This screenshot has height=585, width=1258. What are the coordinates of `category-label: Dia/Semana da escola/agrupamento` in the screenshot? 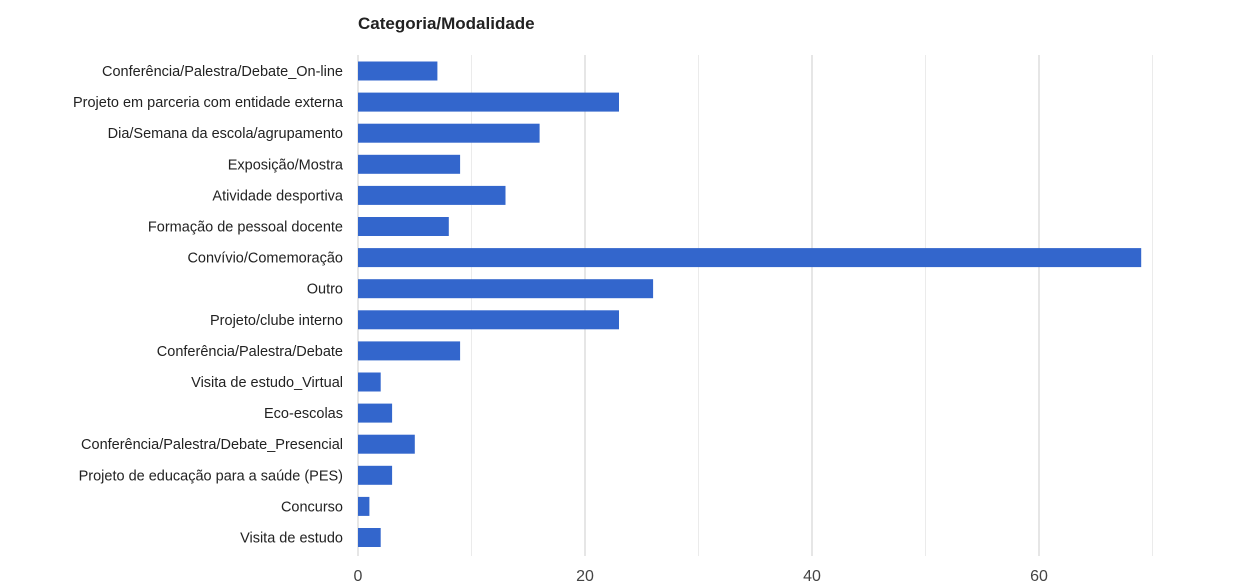 It's located at (225, 134).